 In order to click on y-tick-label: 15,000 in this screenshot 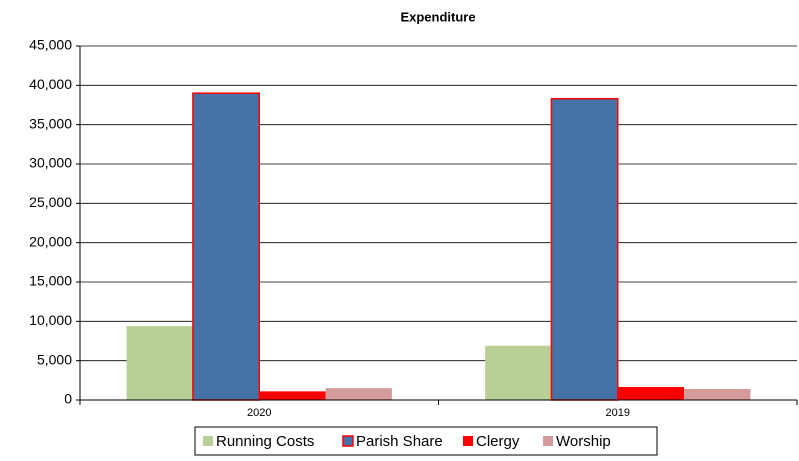, I will do `click(50, 281)`.